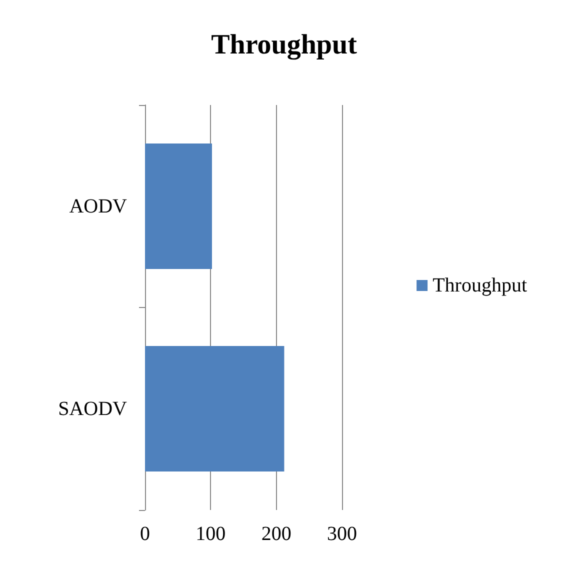  What do you see at coordinates (98, 206) in the screenshot?
I see `y-tick-label: AODV` at bounding box center [98, 206].